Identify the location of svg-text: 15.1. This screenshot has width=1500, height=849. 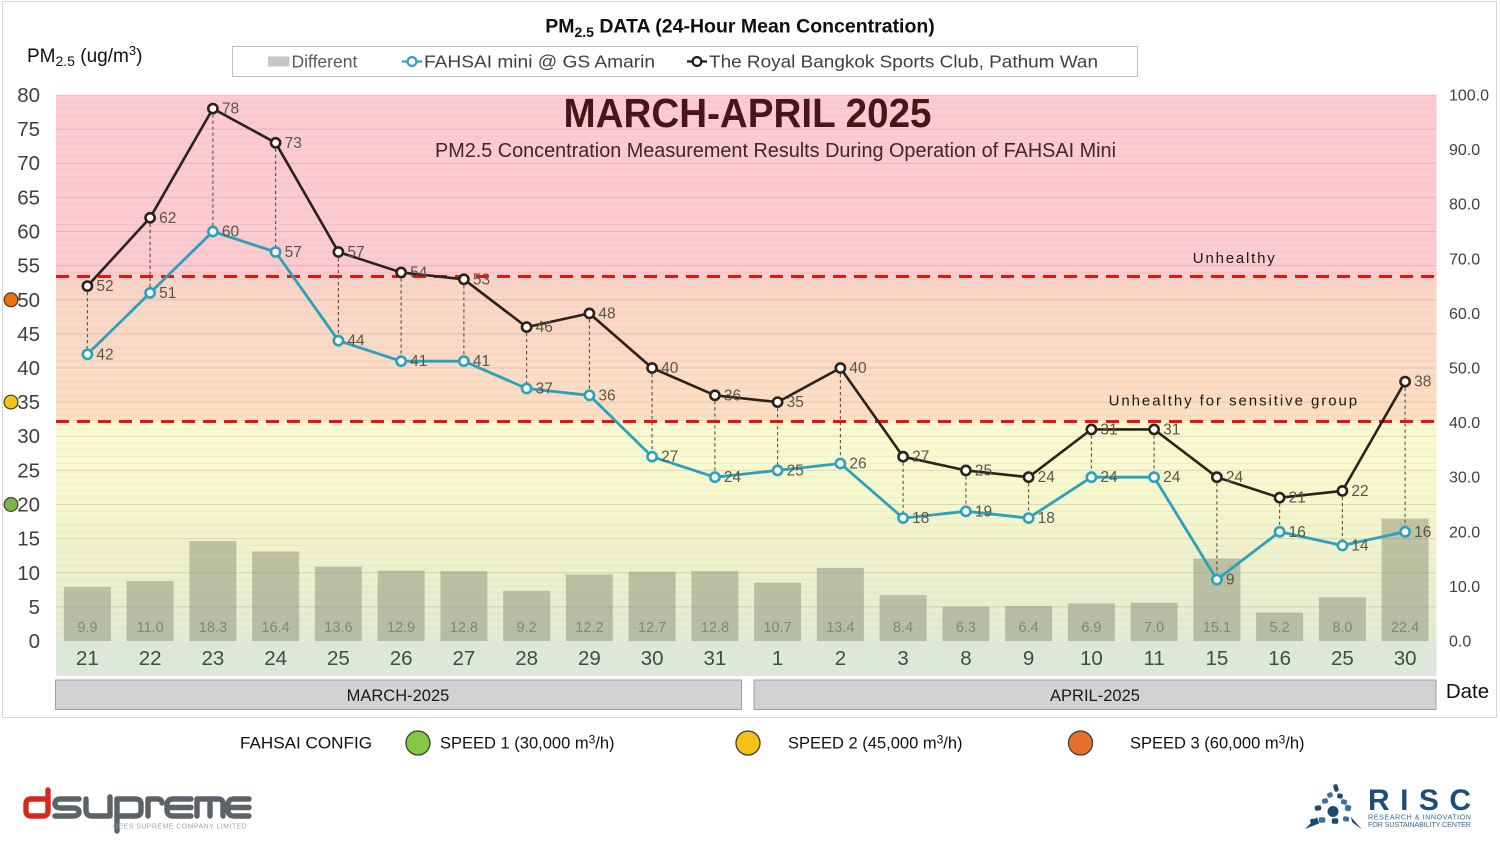
(1217, 628).